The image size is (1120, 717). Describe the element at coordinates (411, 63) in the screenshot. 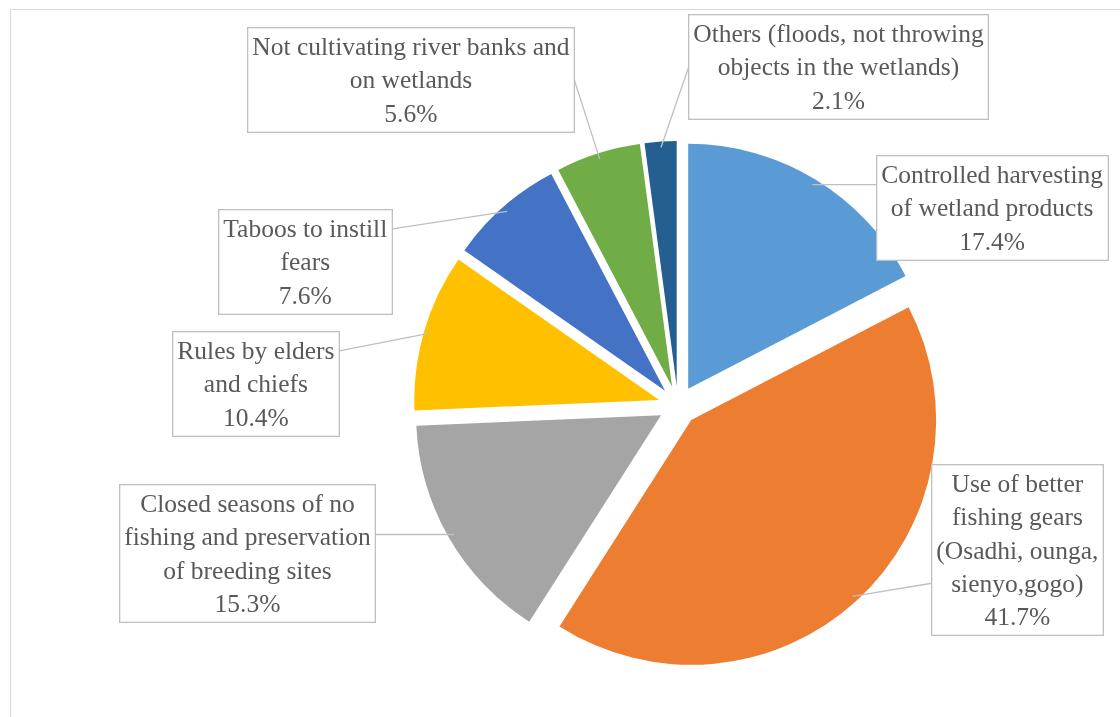

I see `slice-label: Not cultivating river banks and on wetlands` at that location.